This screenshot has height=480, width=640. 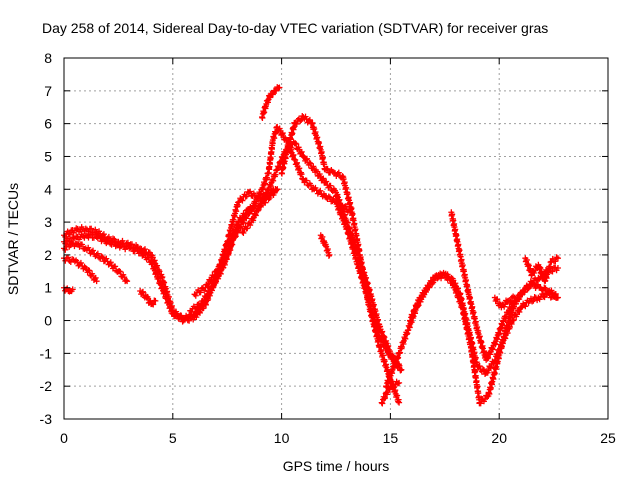 I want to click on y-tick-label: 2, so click(x=48, y=255).